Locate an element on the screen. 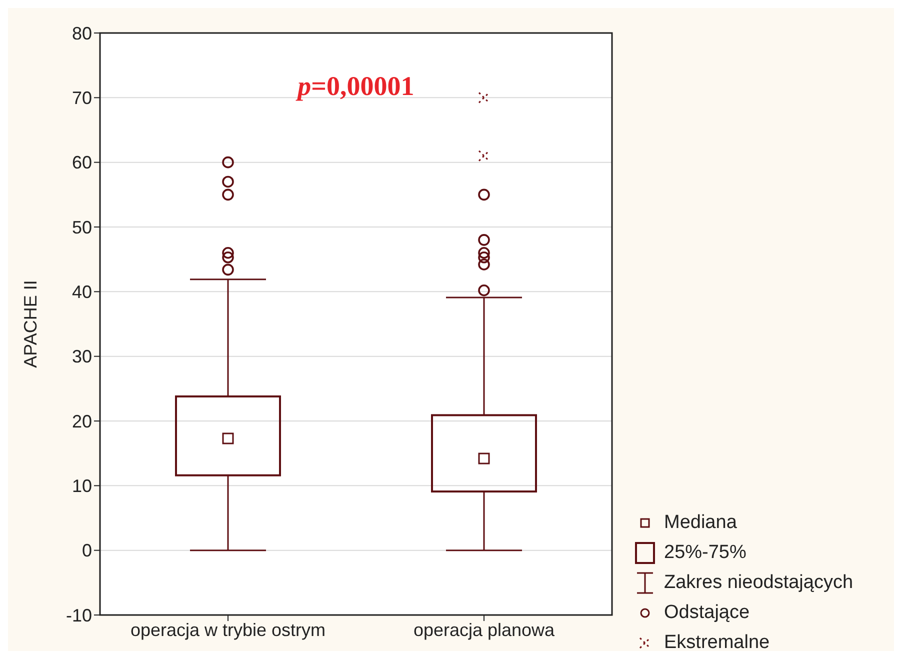  y-tick-label: 30 is located at coordinates (82, 356).